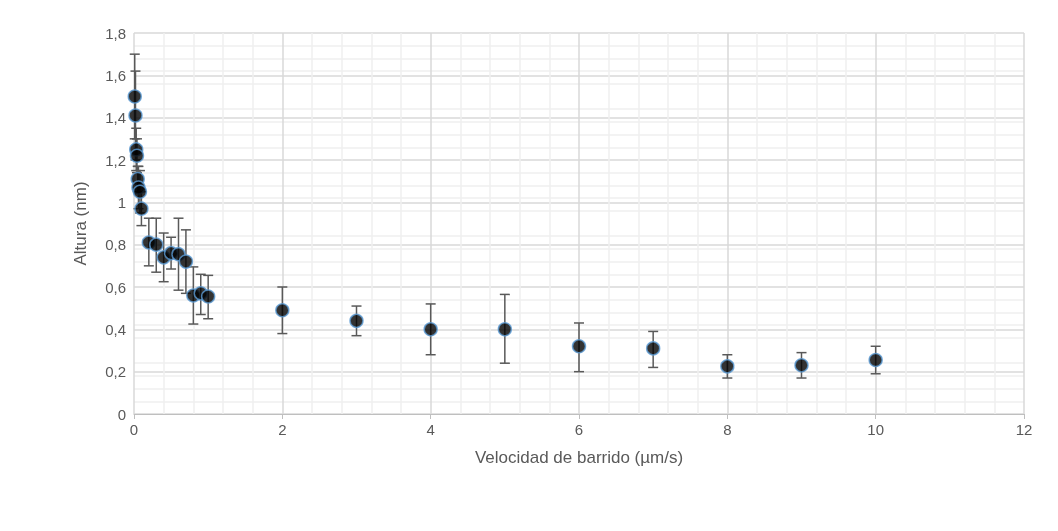 This screenshot has height=531, width=1058. I want to click on y-tick-label: 0,8, so click(115, 245).